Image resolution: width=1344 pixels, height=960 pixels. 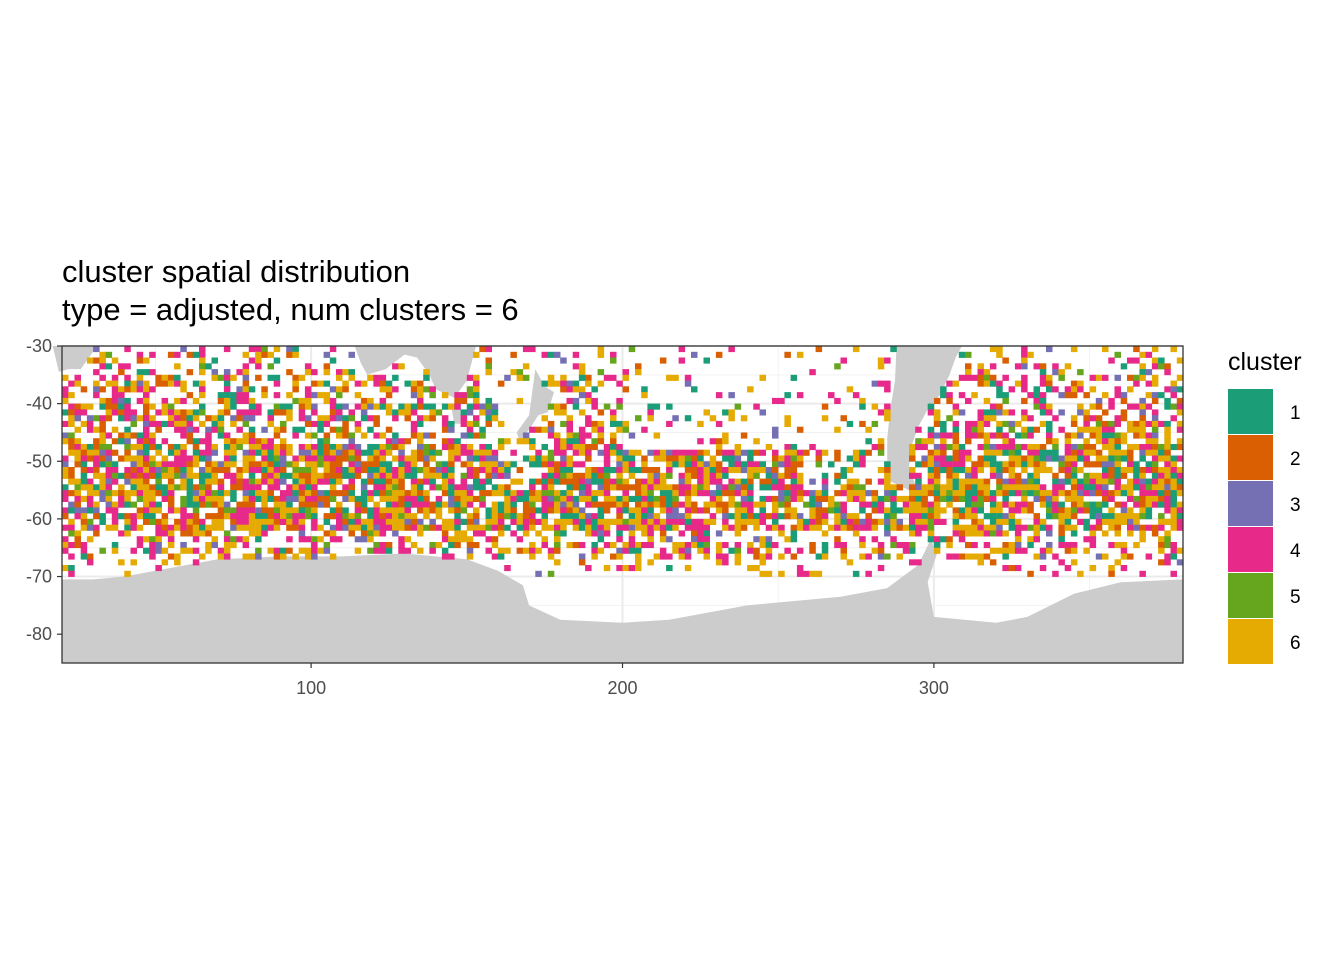 What do you see at coordinates (1295, 551) in the screenshot?
I see `legend-label-4: 4` at bounding box center [1295, 551].